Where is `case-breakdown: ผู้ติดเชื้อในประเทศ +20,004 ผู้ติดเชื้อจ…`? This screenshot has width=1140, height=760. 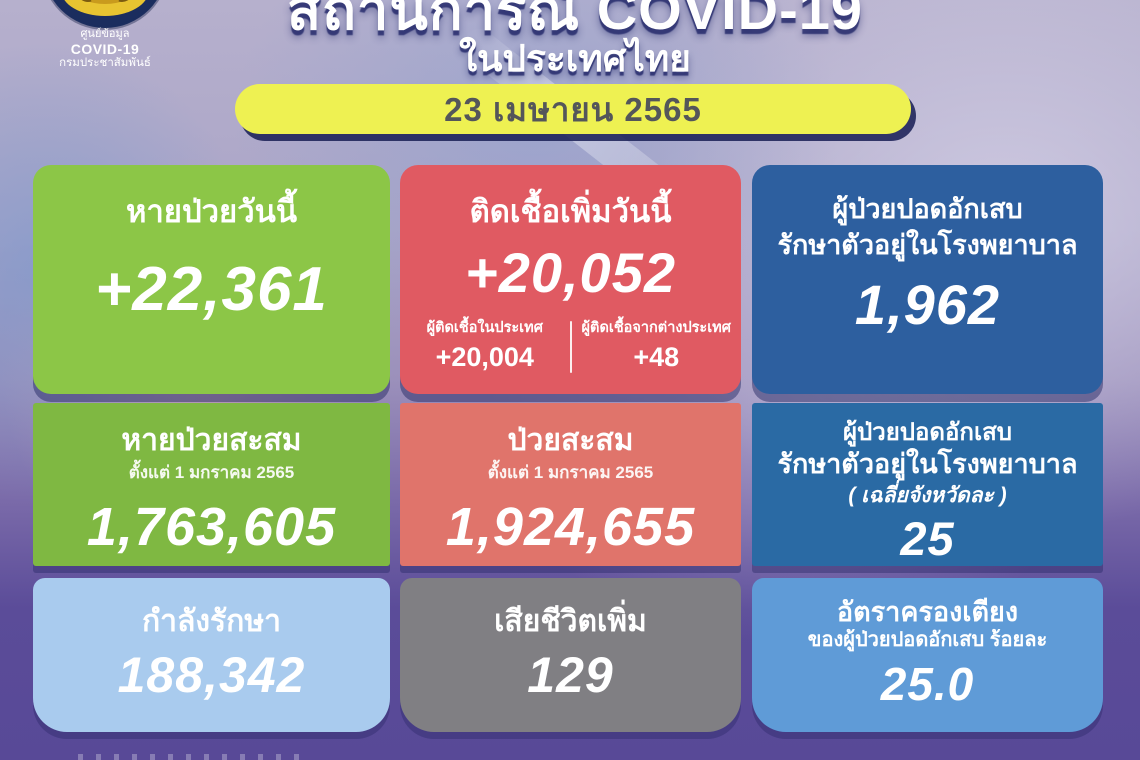
case-breakdown: ผู้ติดเชื้อในประเทศ +20,004 ผู้ติดเชื้อจ… is located at coordinates (570, 347).